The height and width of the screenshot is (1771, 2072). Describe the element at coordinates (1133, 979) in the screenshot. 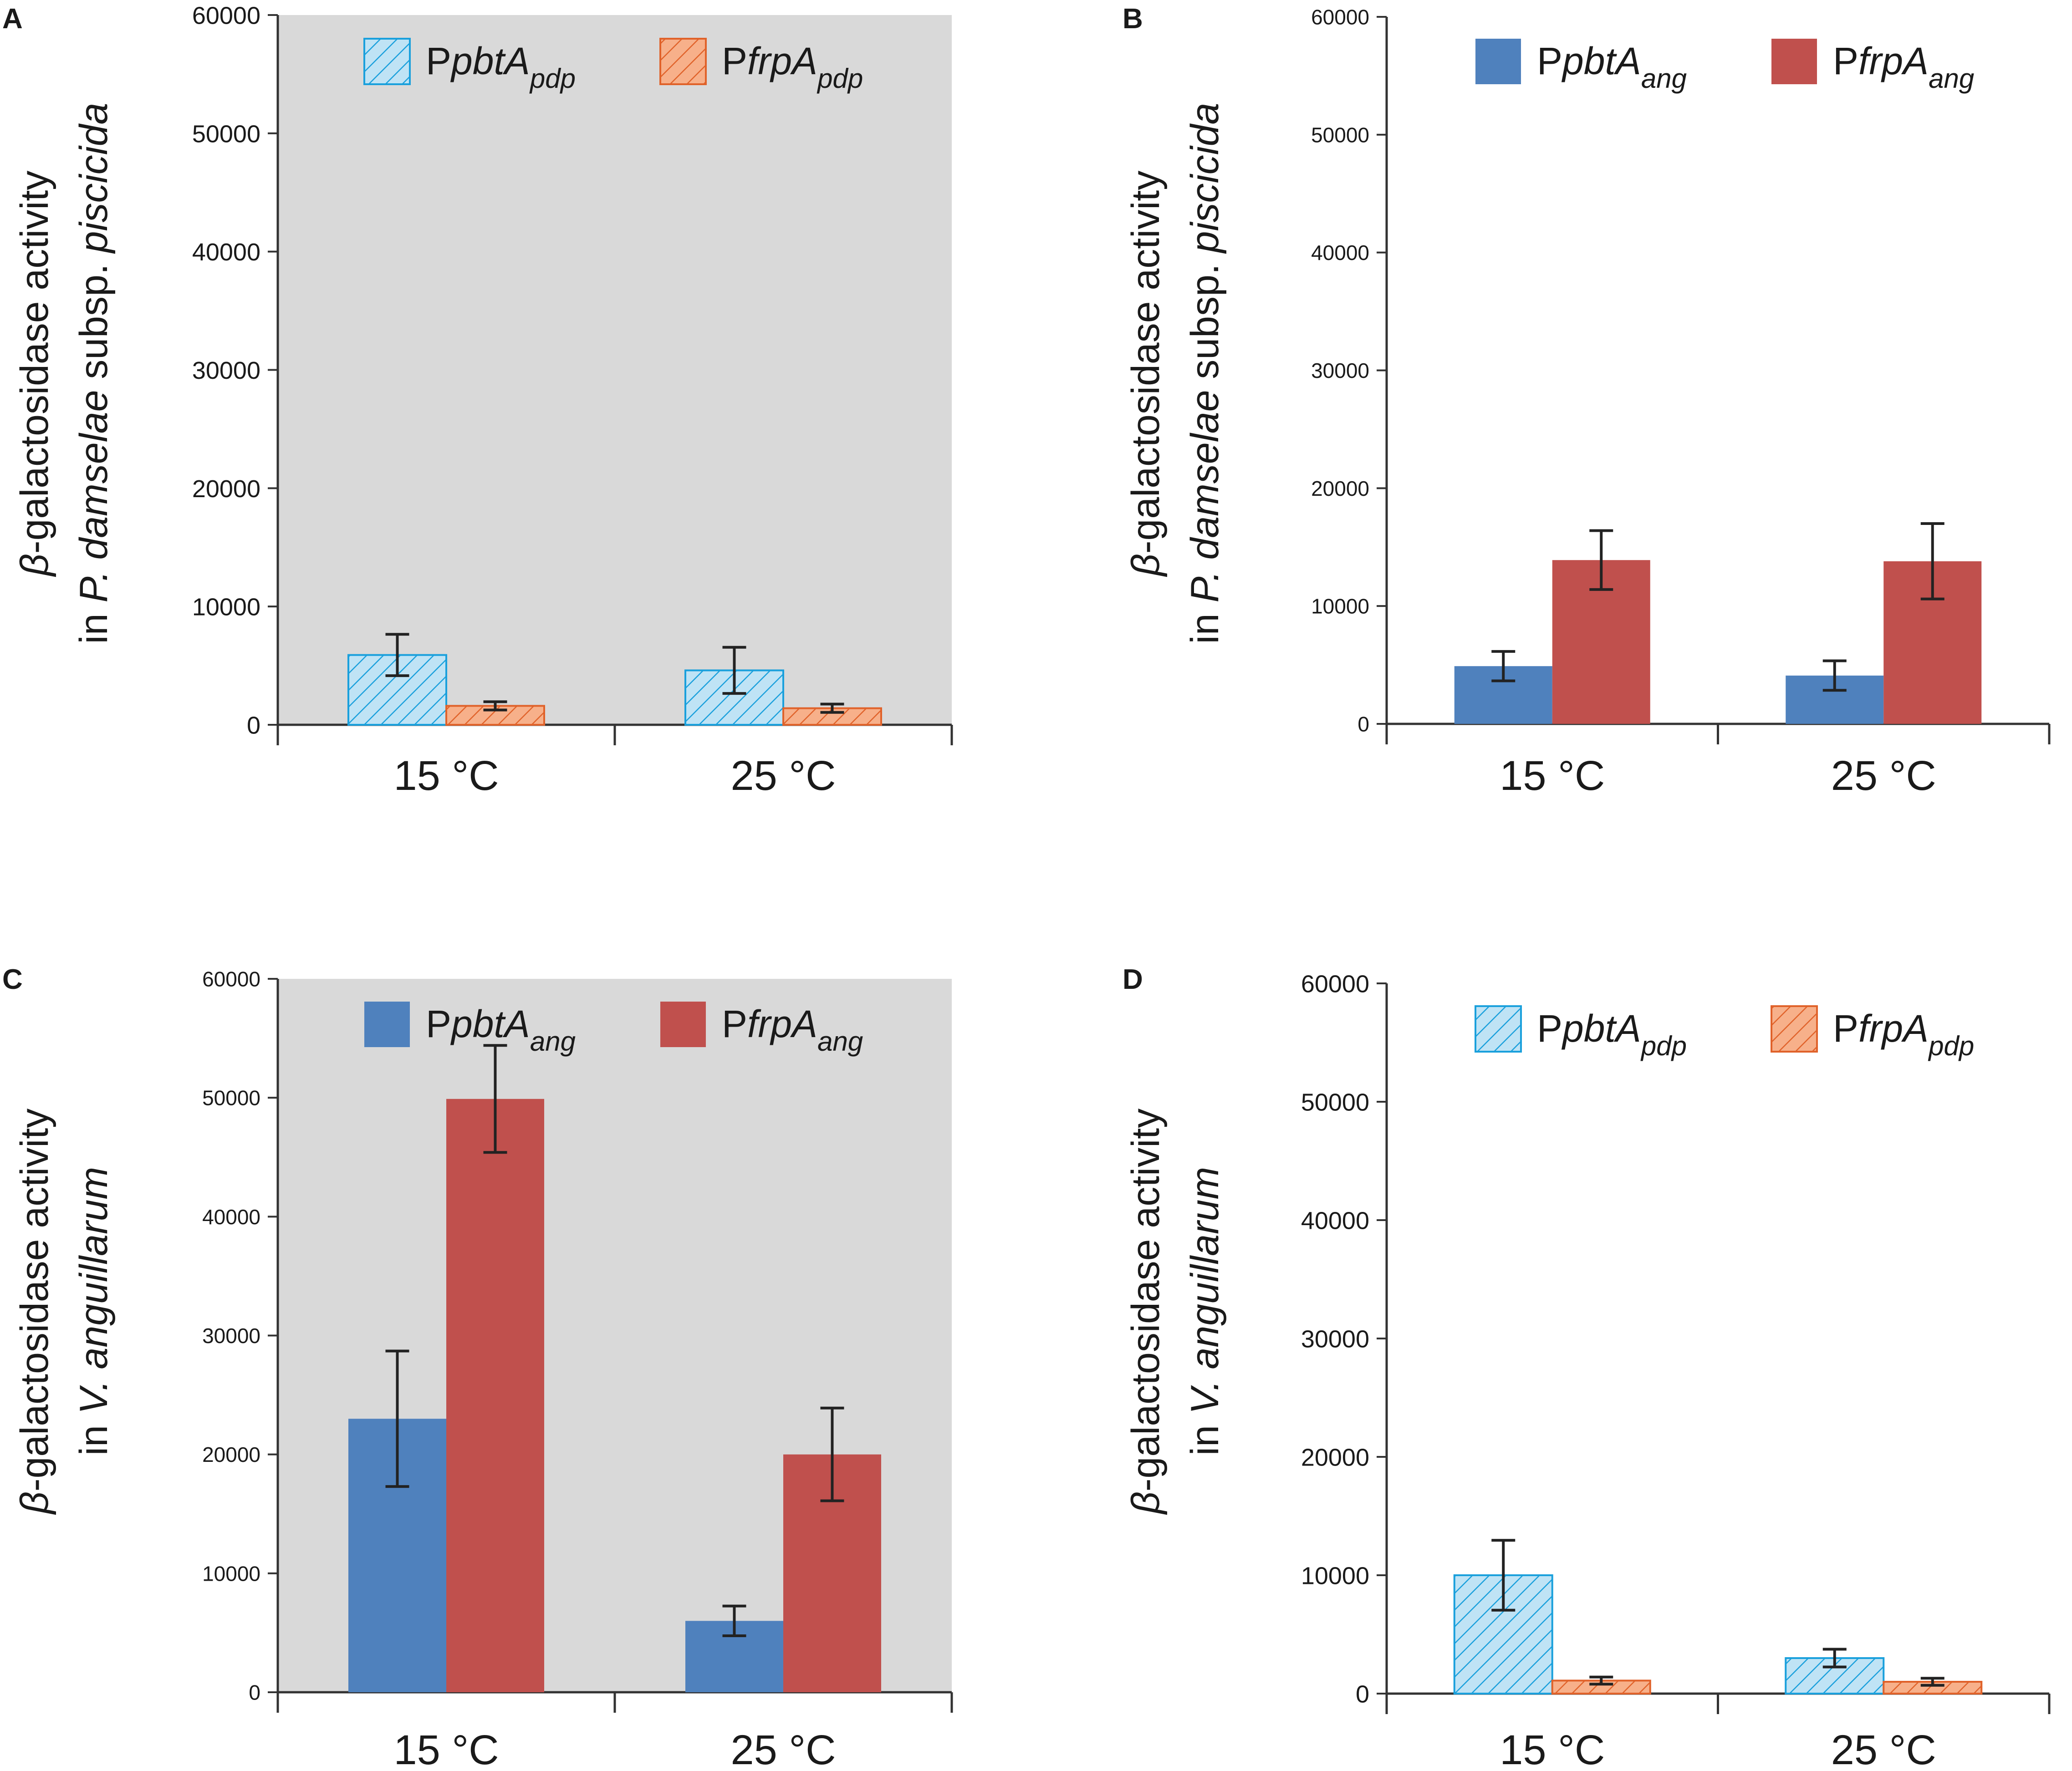

I see `panel-label: D` at that location.